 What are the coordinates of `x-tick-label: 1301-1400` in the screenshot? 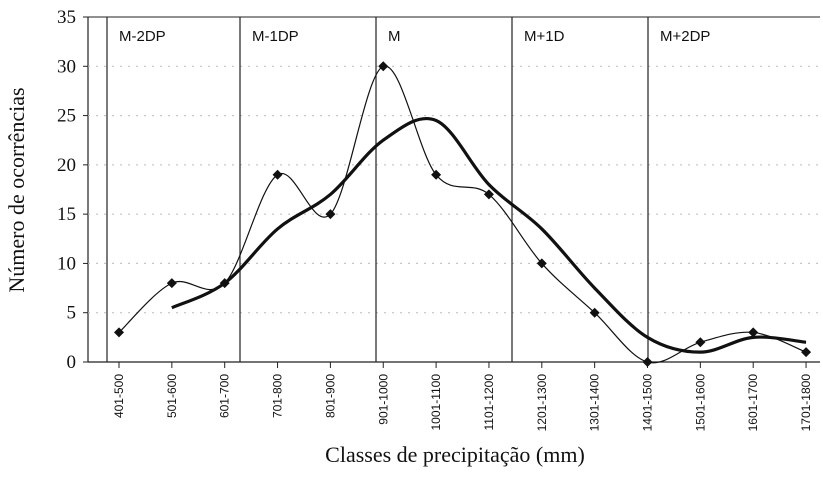 It's located at (595, 403).